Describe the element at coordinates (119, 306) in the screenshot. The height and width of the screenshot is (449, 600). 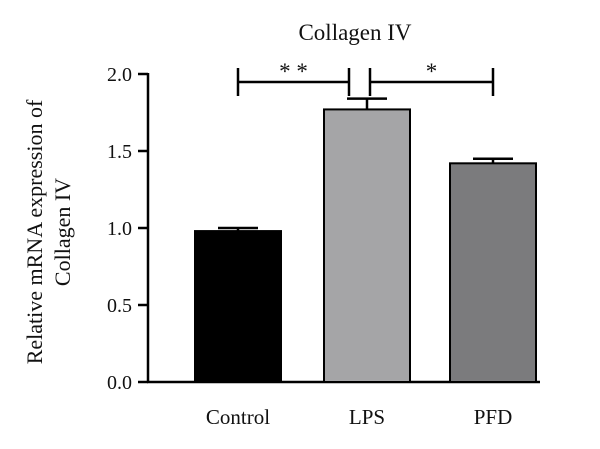
I see `y-tick-label: 0.5` at that location.